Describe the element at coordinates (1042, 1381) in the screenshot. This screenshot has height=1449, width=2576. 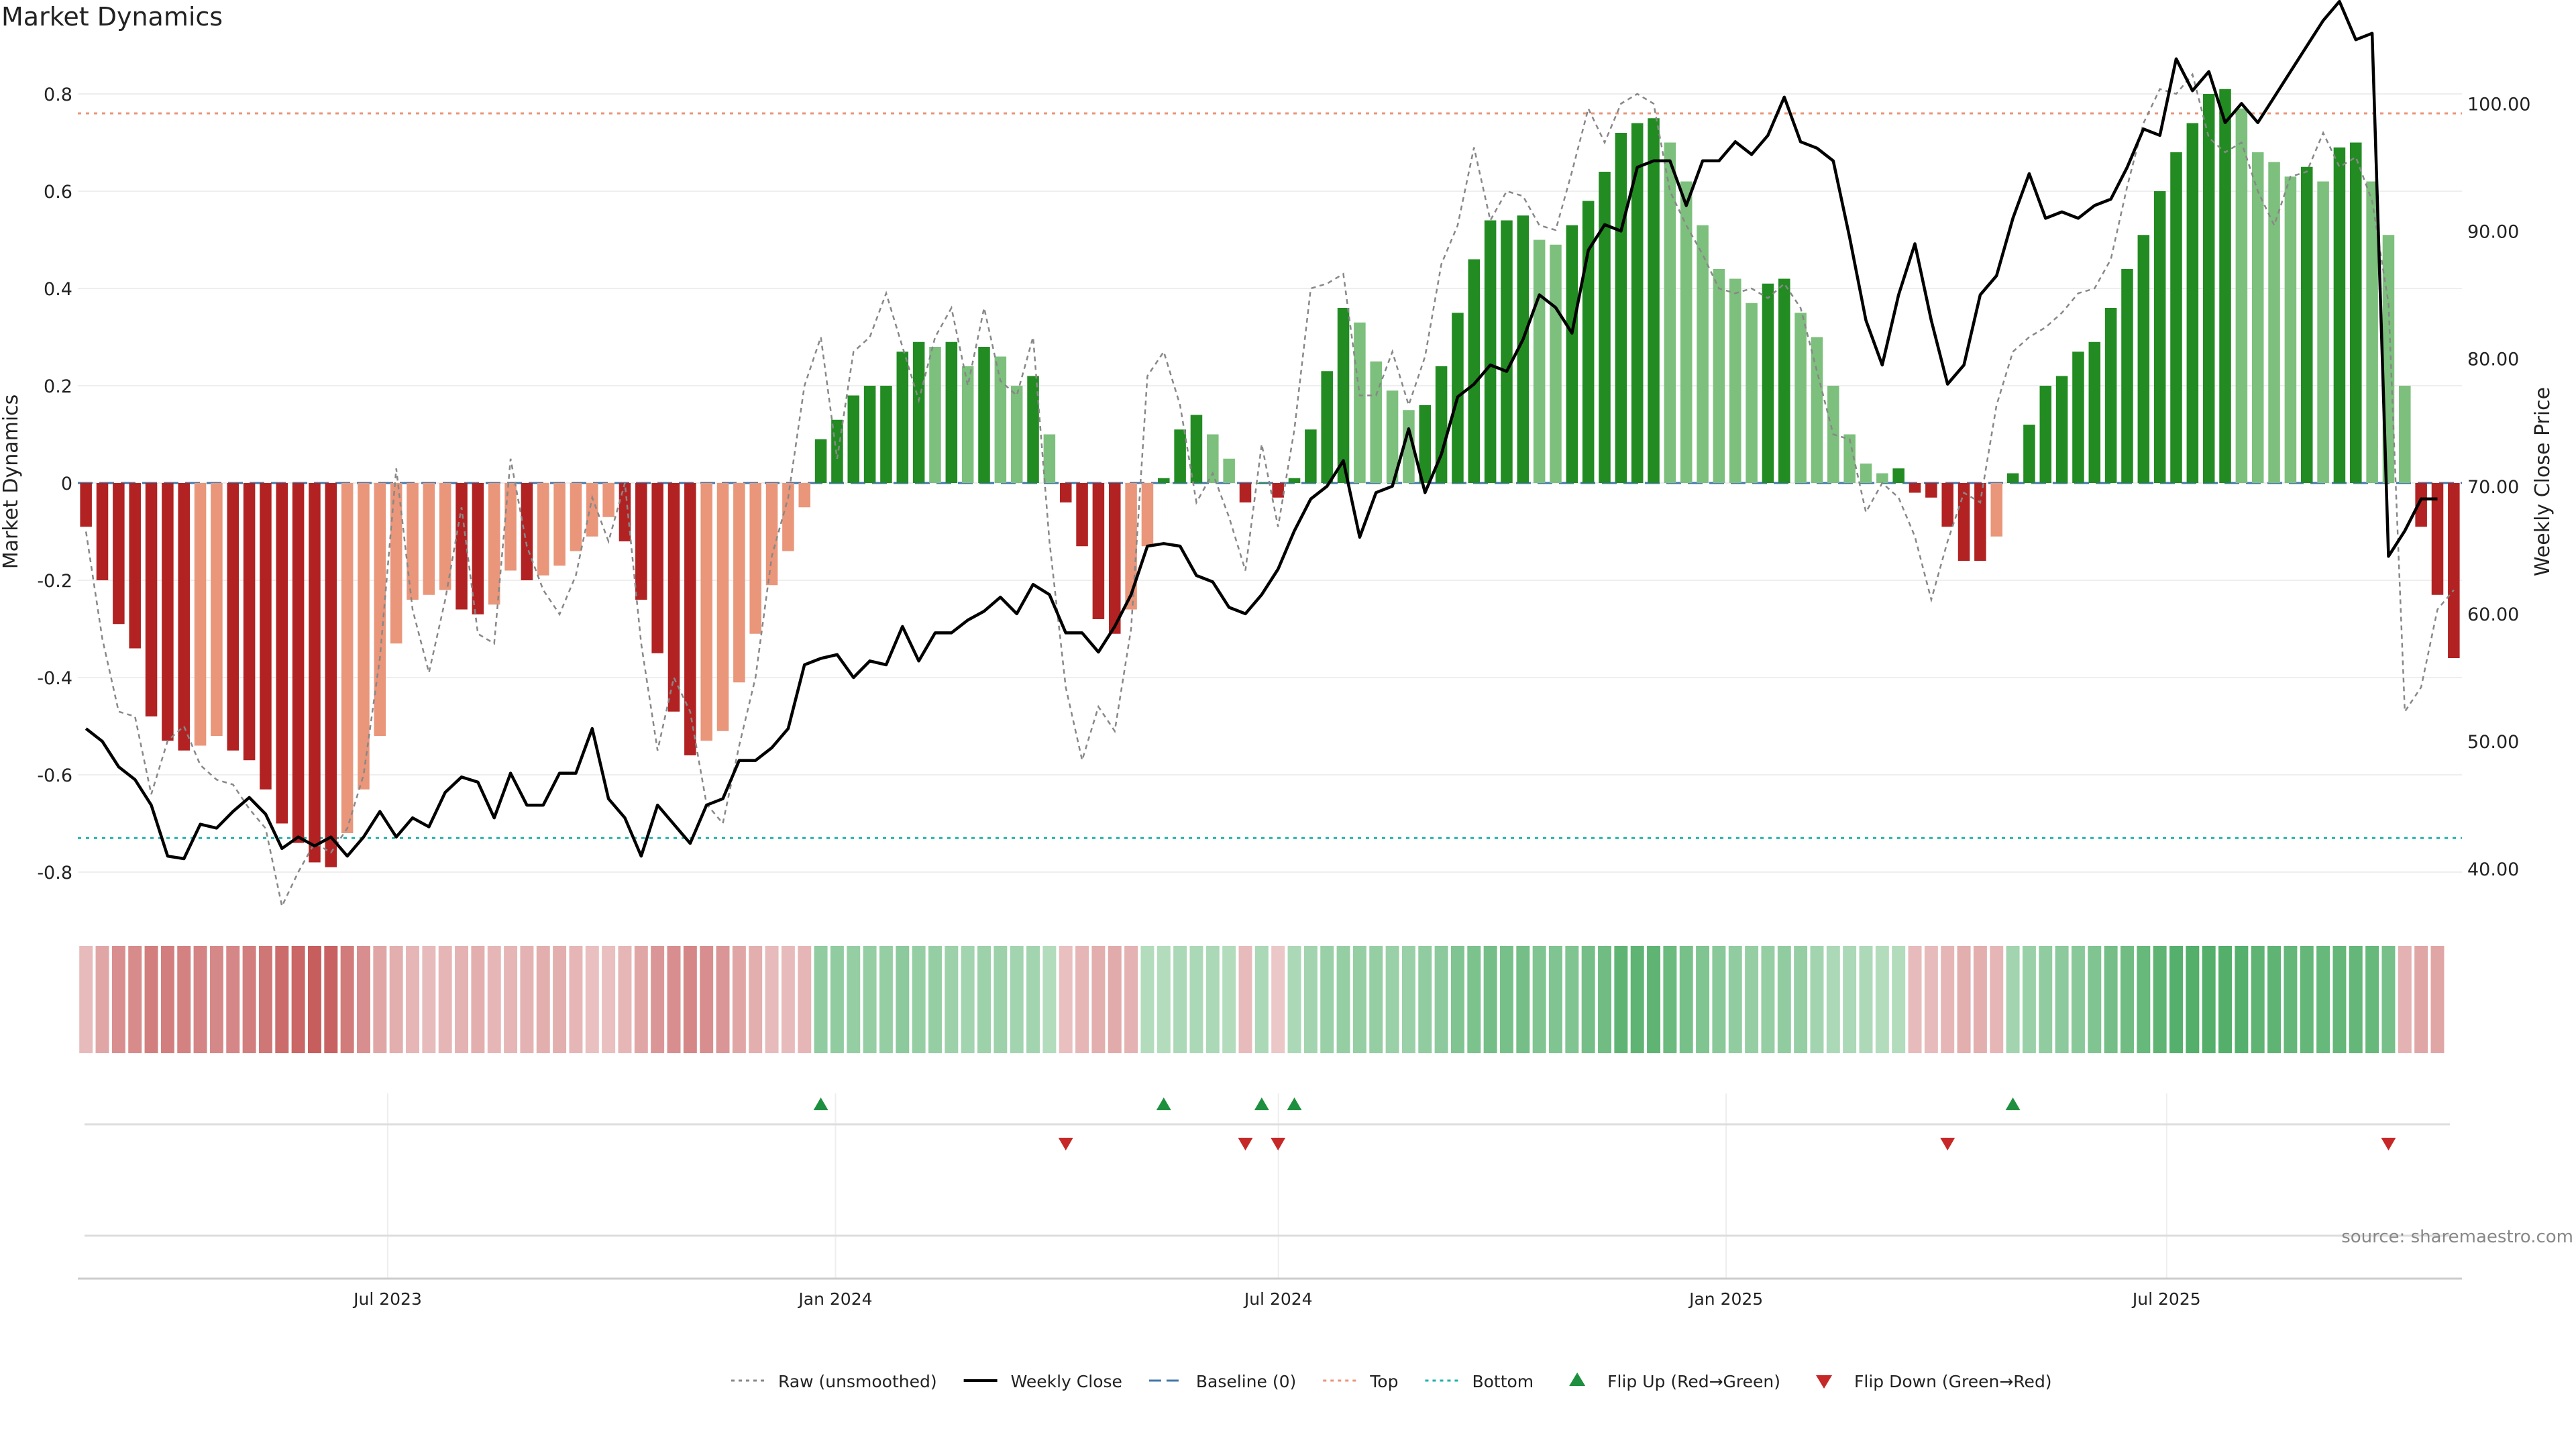
I see `legend-item: Weekly Close` at that location.